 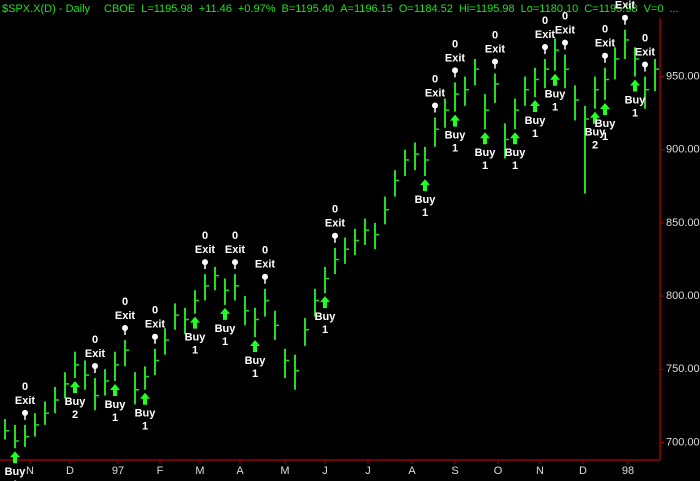 What do you see at coordinates (487, 9) in the screenshot?
I see `header-text: Hi=1195.98` at bounding box center [487, 9].